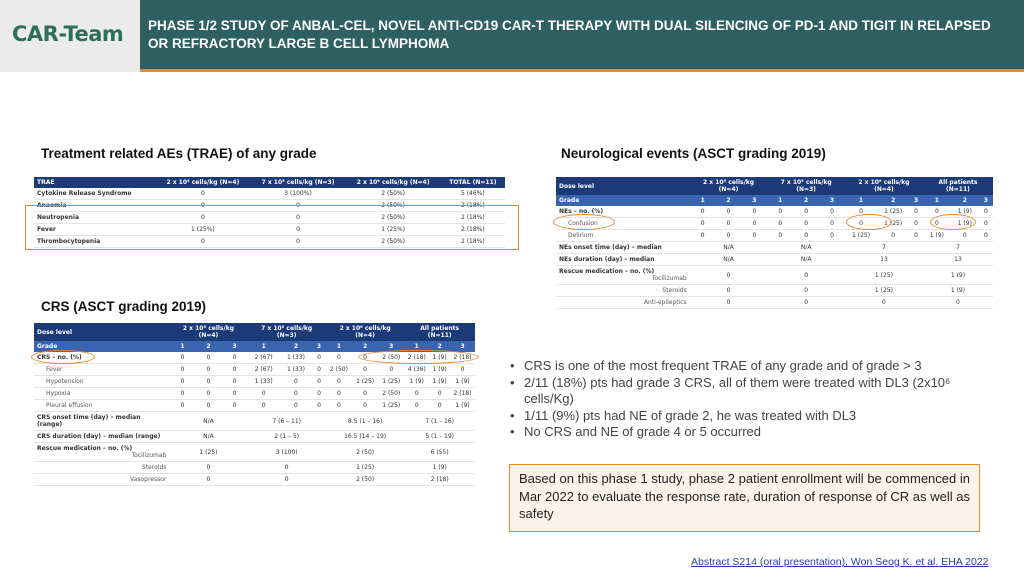 Image resolution: width=1024 pixels, height=576 pixels. What do you see at coordinates (203, 229) in the screenshot?
I see `table-cell: 1 (25%)` at bounding box center [203, 229].